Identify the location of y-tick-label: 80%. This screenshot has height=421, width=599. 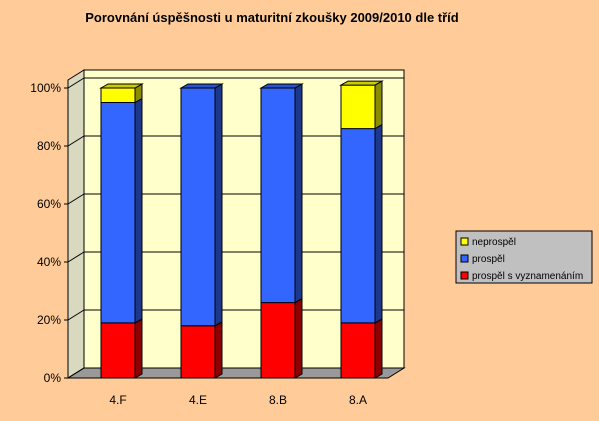
(49, 146).